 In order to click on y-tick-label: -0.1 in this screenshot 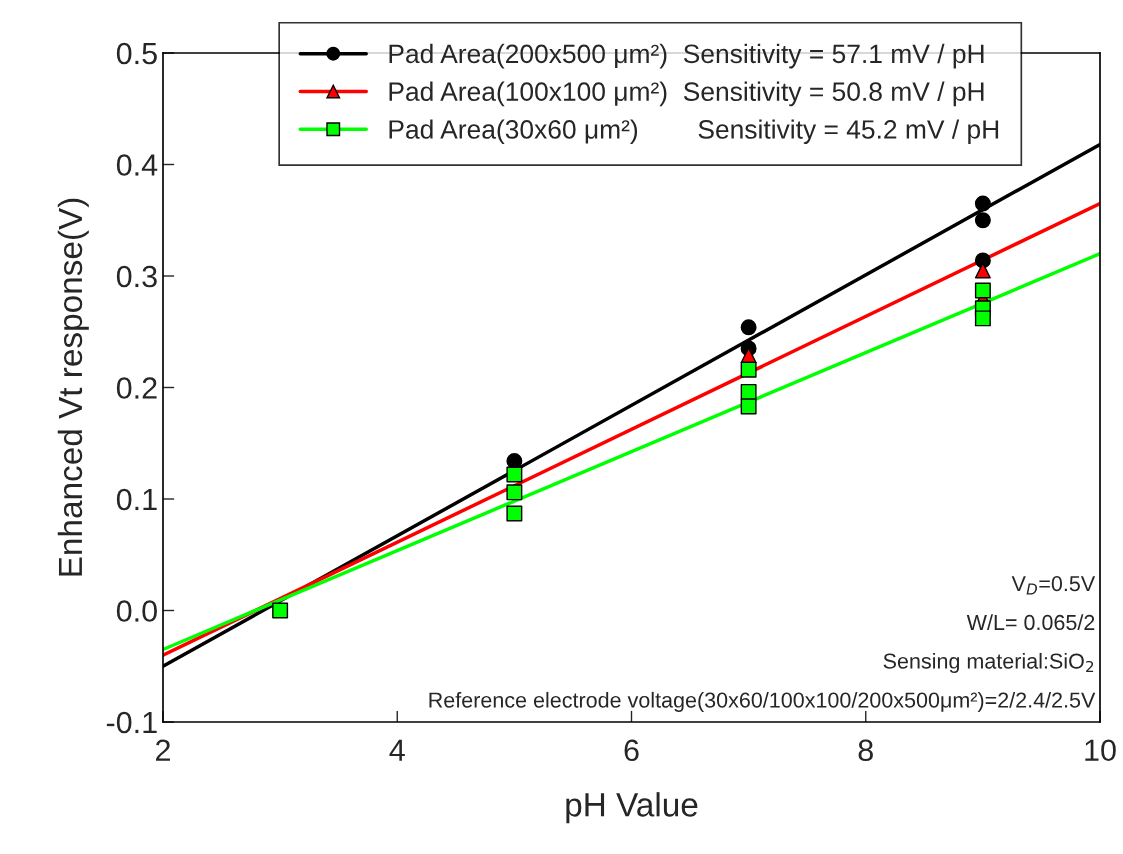, I will do `click(131, 722)`.